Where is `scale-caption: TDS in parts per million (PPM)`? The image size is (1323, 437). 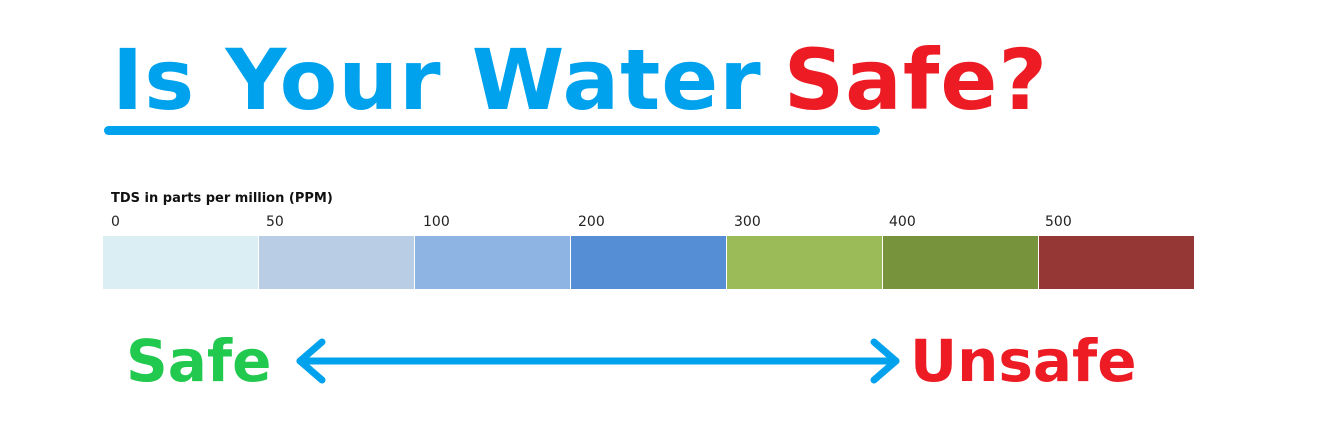
scale-caption: TDS in parts per million (PPM) is located at coordinates (222, 198).